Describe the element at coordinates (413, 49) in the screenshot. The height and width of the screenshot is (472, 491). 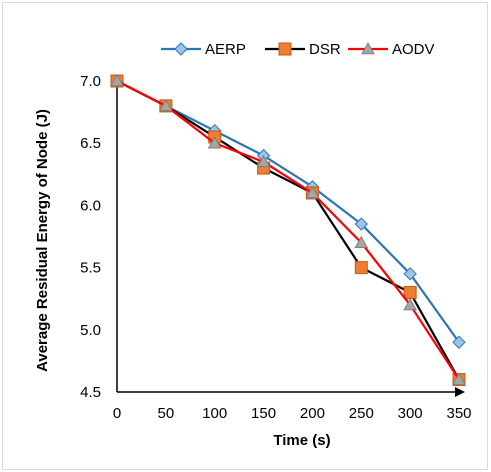
I see `legend-label: AODV` at that location.